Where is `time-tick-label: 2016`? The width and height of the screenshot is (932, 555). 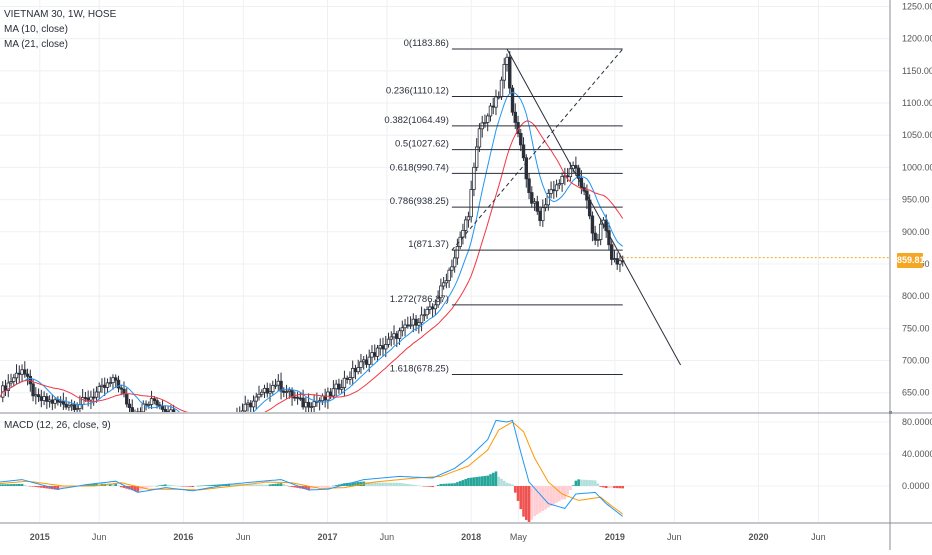 time-tick-label: 2016 is located at coordinates (183, 537).